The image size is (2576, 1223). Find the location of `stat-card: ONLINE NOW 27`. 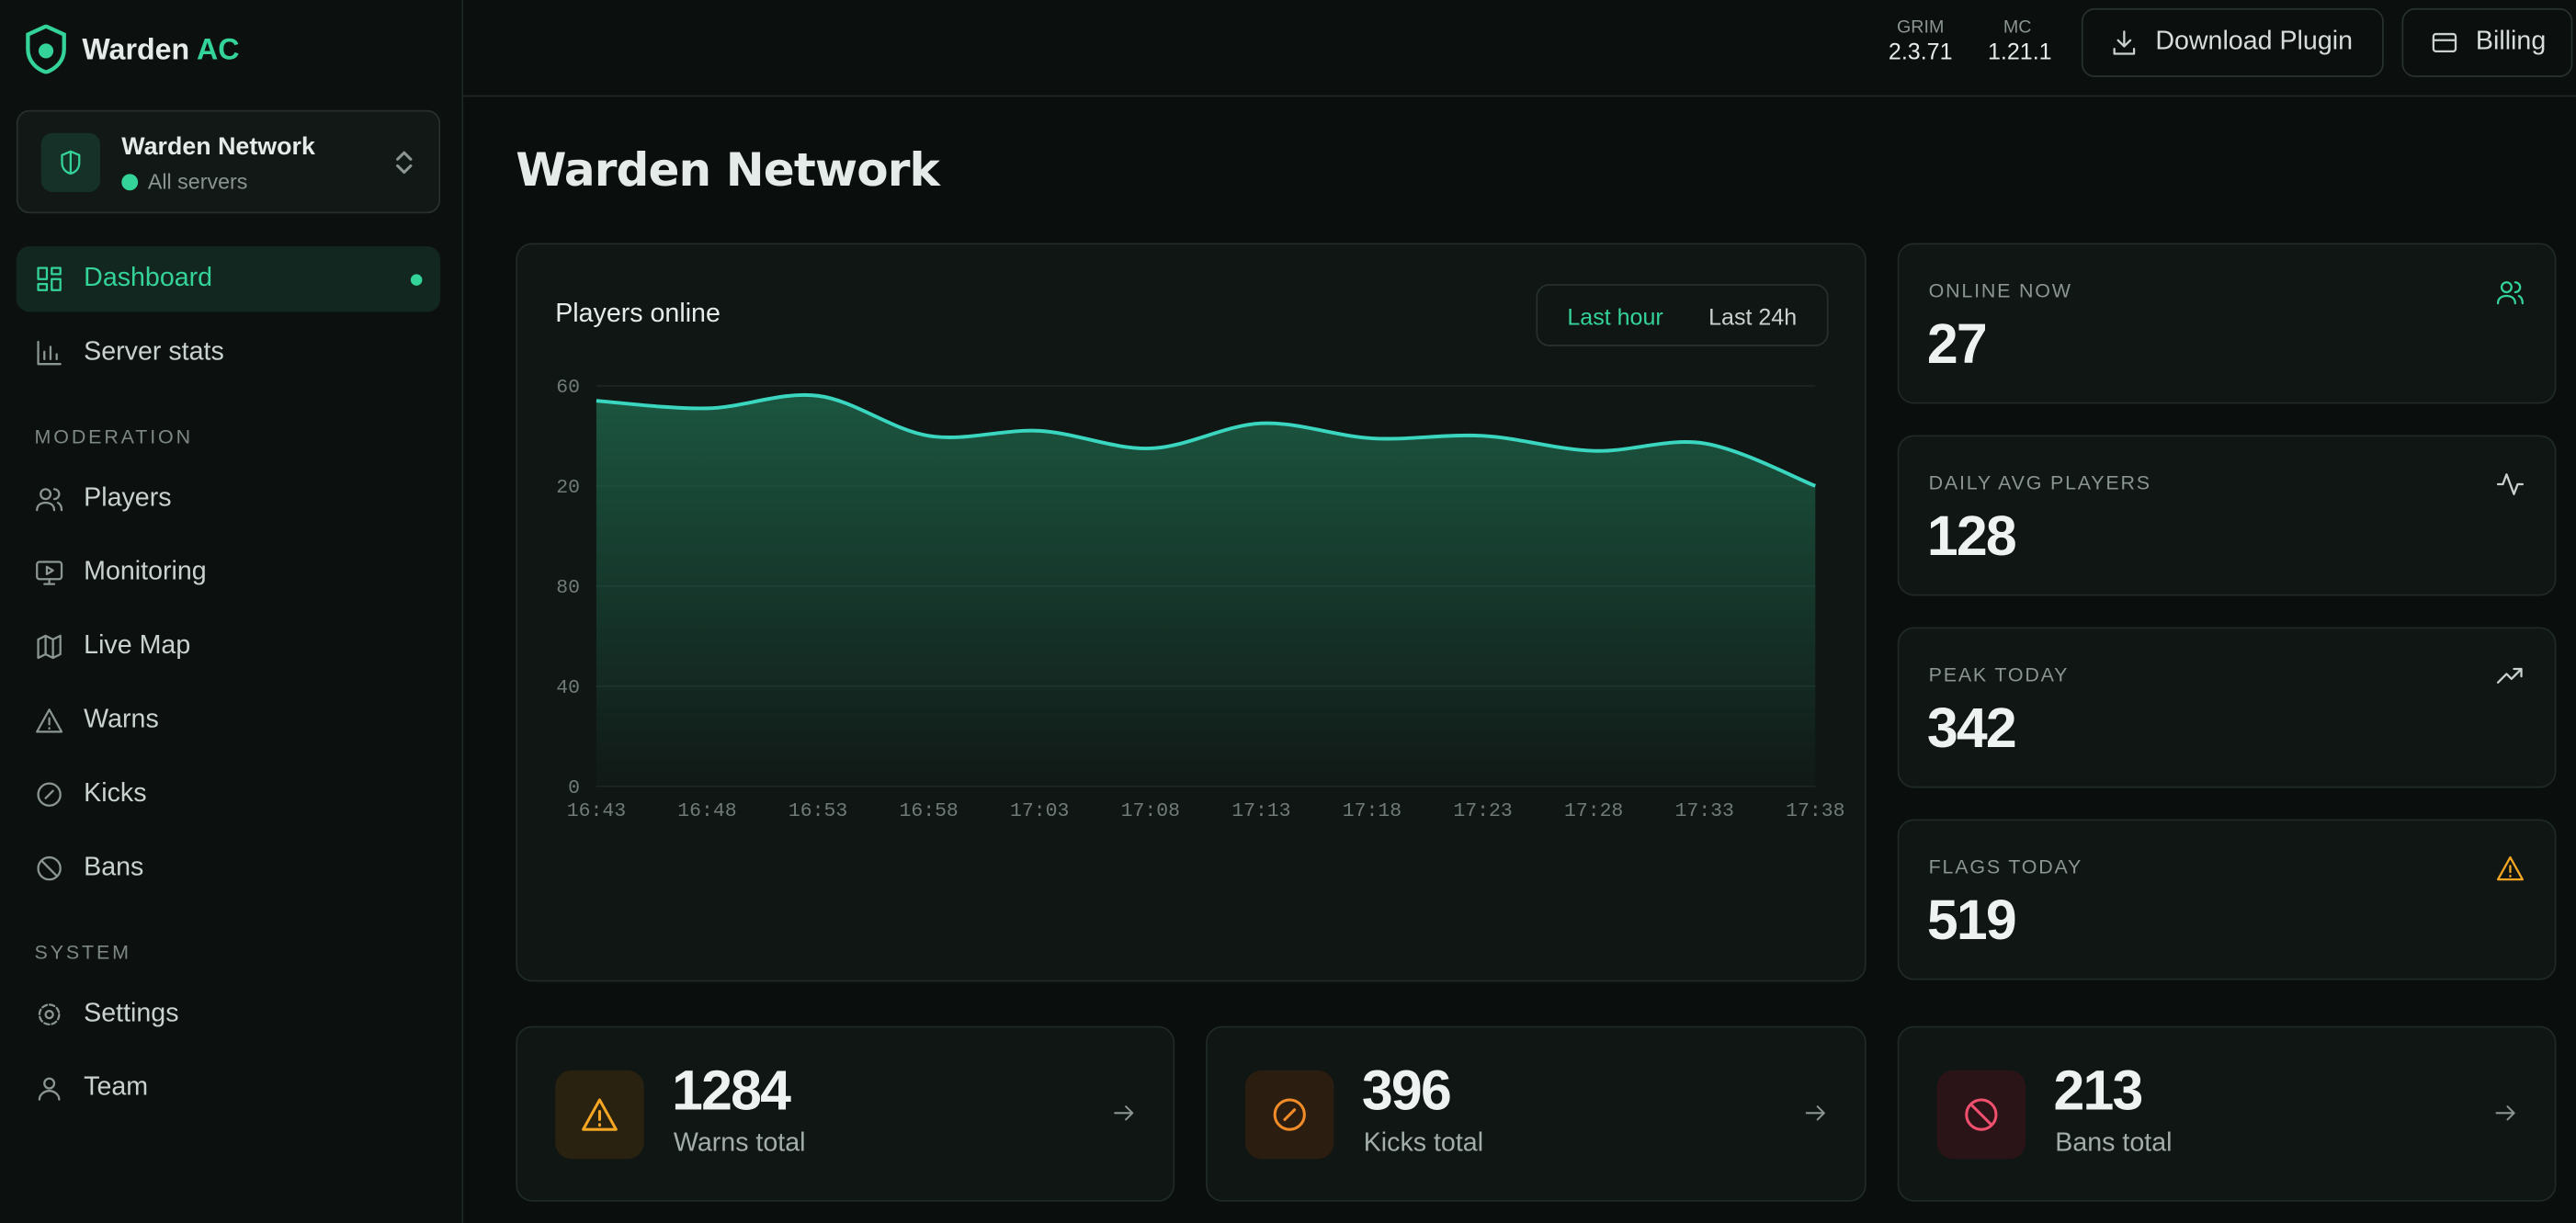

stat-card: ONLINE NOW 27 is located at coordinates (2227, 323).